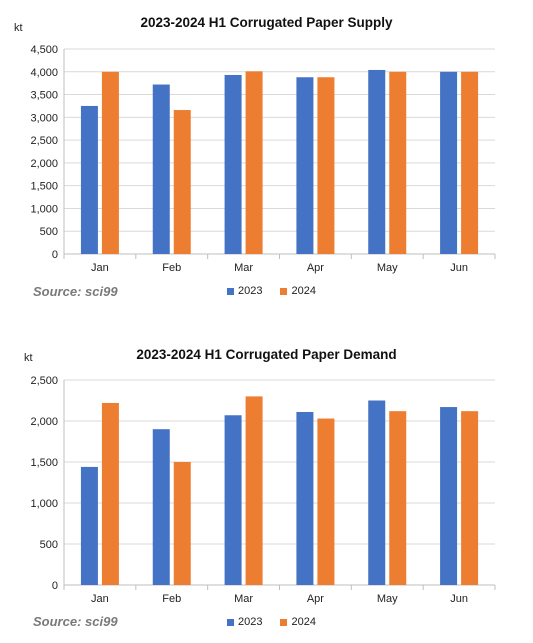 Image resolution: width=533 pixels, height=643 pixels. I want to click on y-tick-label: 3,000, so click(44, 118).